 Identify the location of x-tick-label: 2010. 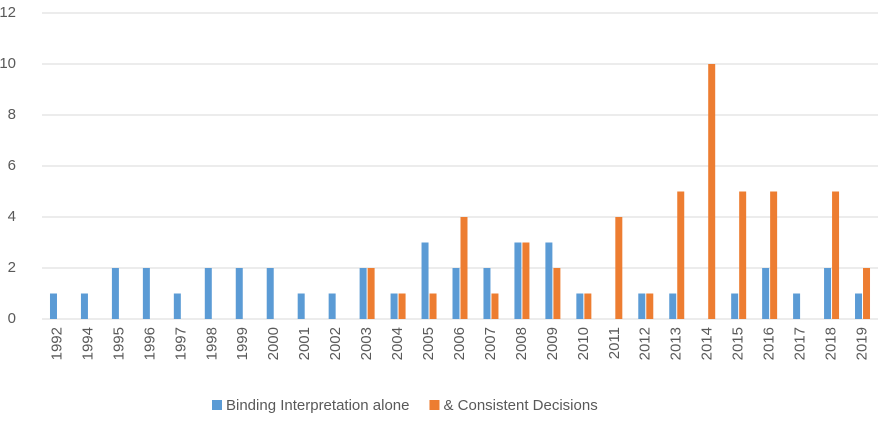
(583, 343).